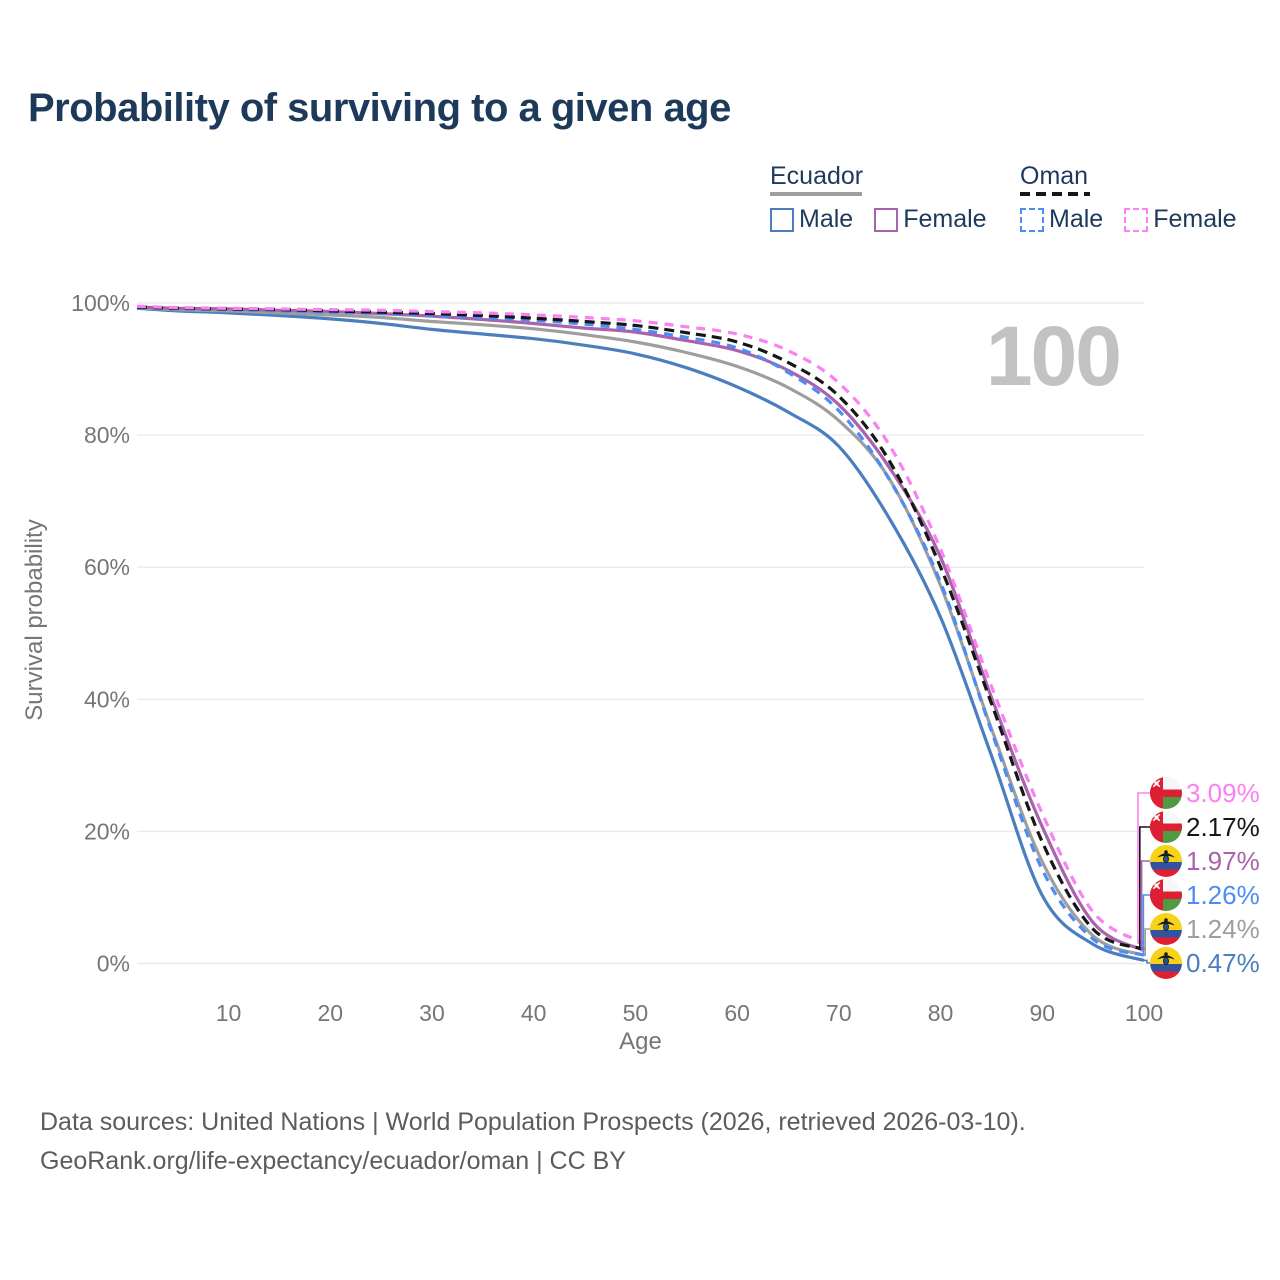  What do you see at coordinates (34, 619) in the screenshot?
I see `y-axis-title: Survival probability` at bounding box center [34, 619].